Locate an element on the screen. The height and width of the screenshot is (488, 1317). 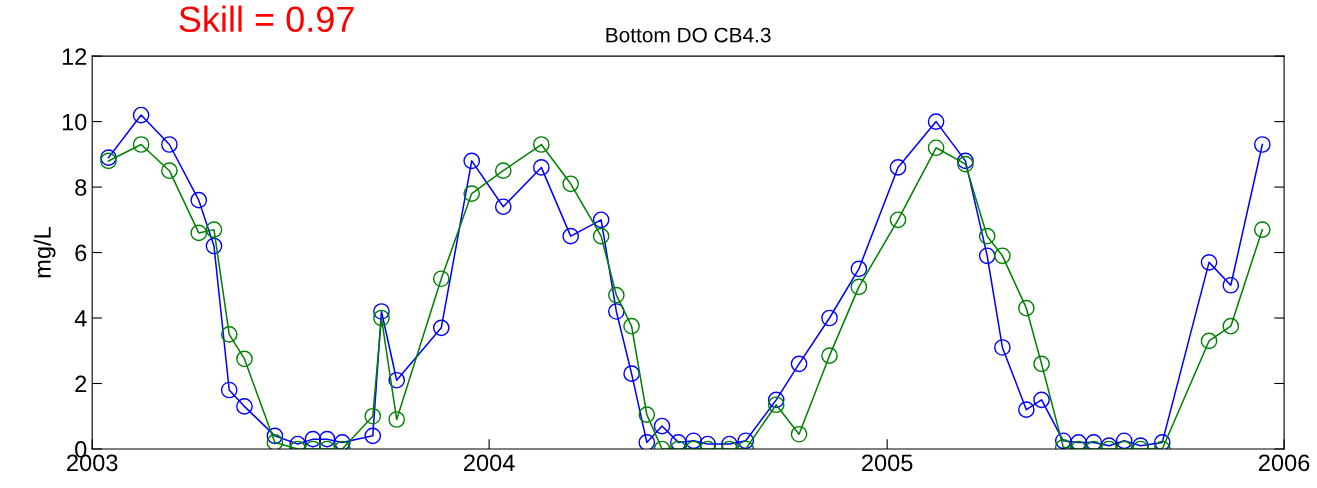
x-tick-label: 2006 is located at coordinates (1284, 463).